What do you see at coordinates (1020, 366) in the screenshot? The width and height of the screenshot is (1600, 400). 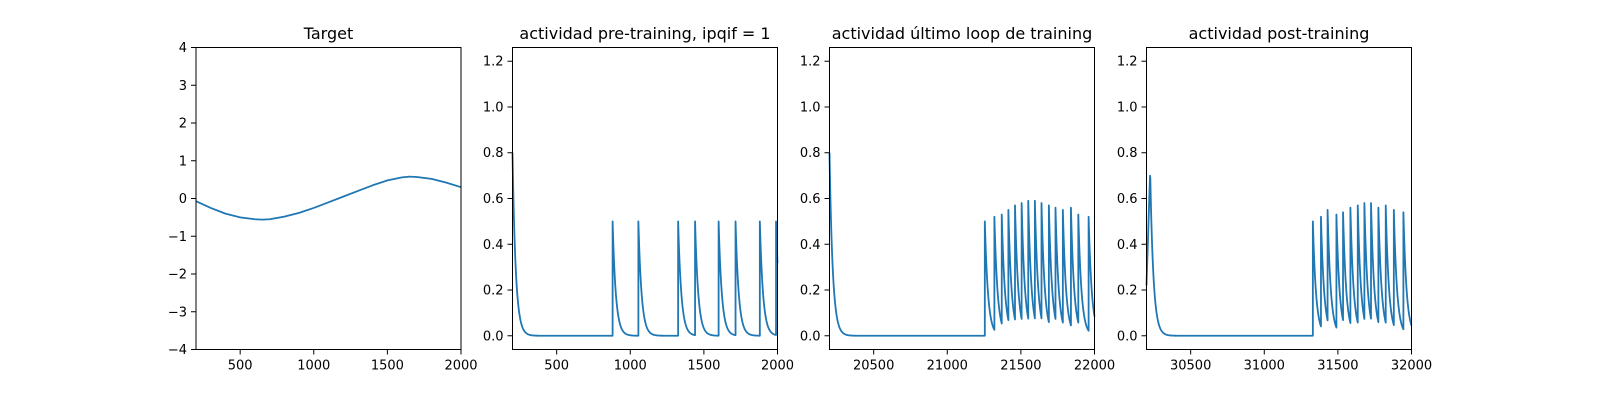 I see `x-tick-label: 21500` at bounding box center [1020, 366].